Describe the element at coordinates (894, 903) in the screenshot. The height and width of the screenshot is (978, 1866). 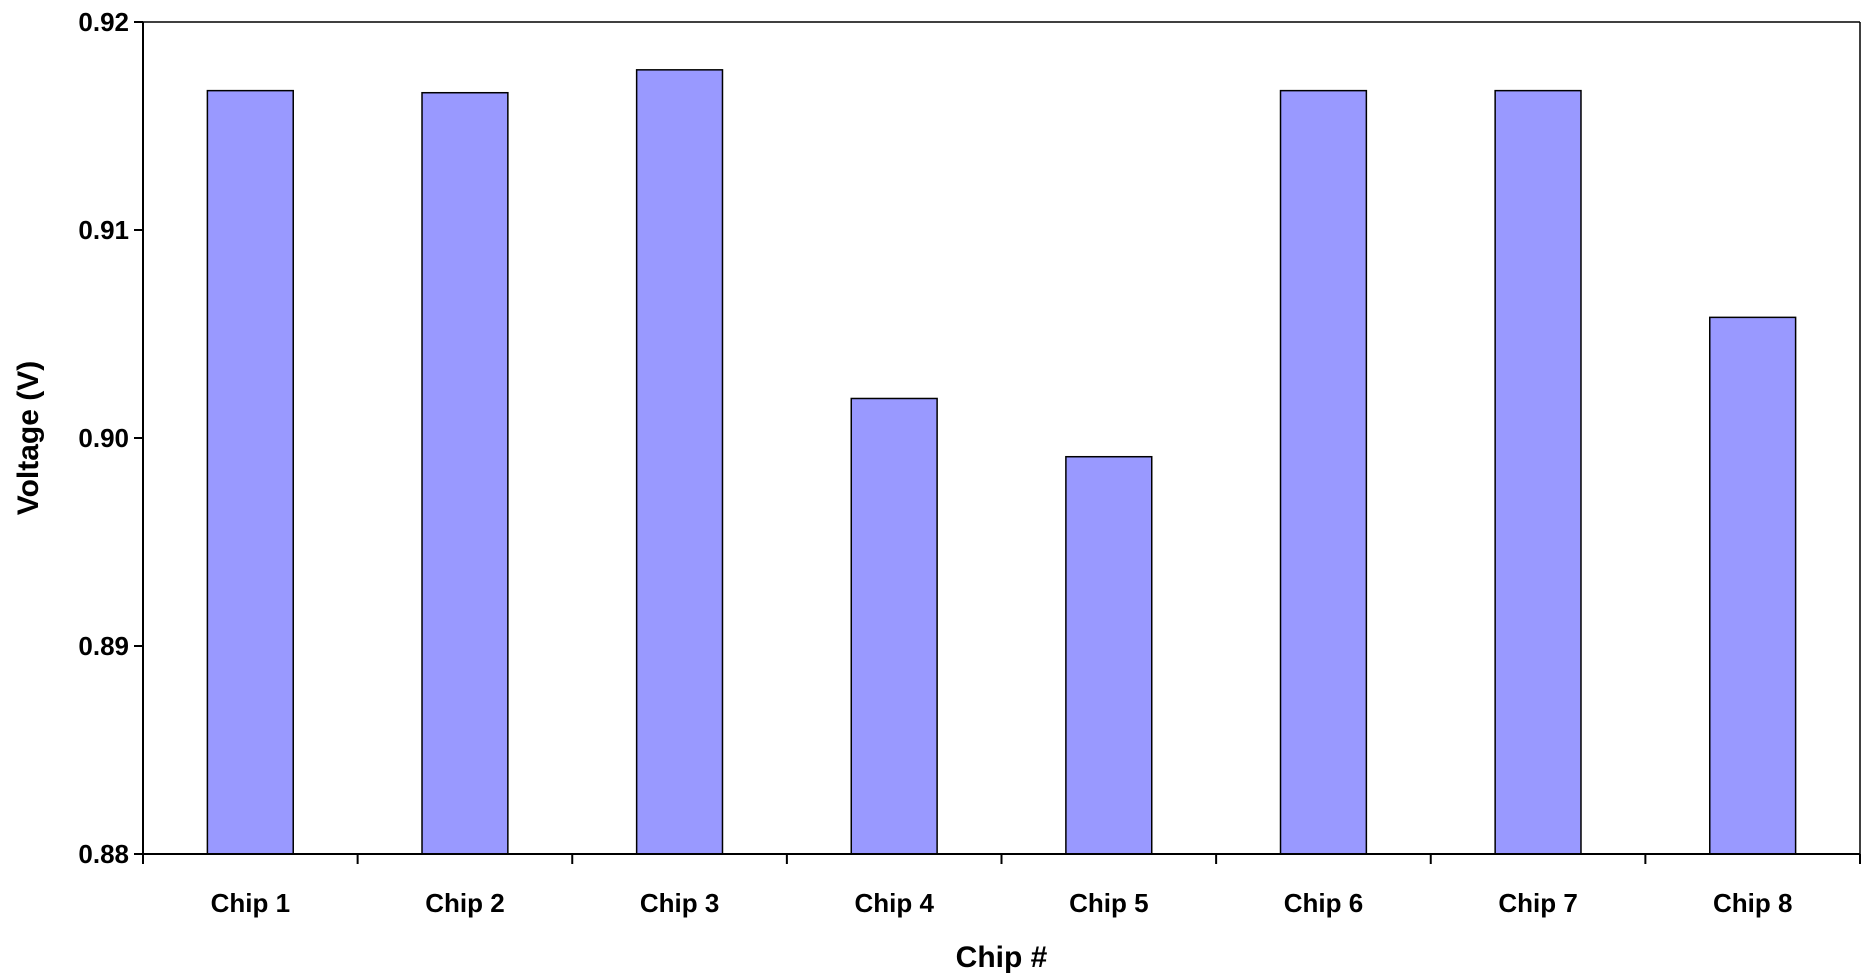
I see `x-category-label: Chip 4` at that location.